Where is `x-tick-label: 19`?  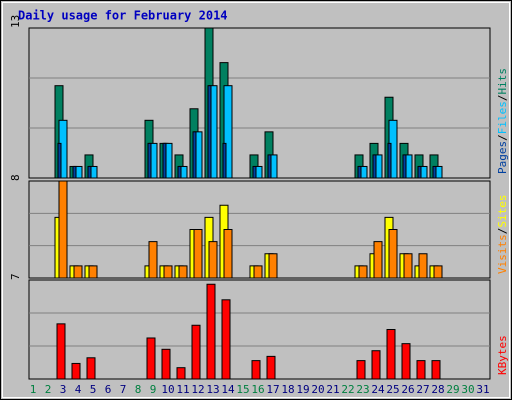 x-tick-label: 19 is located at coordinates (302, 389).